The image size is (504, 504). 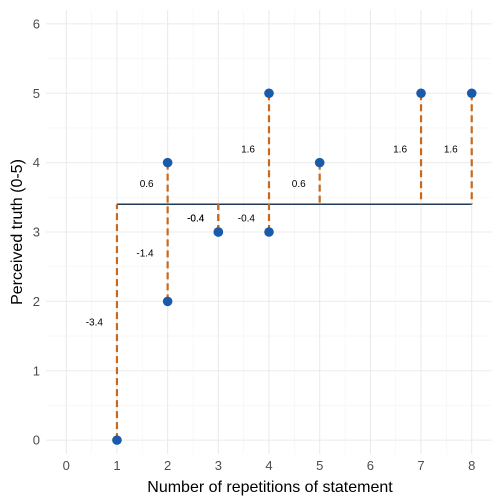 I want to click on y-tick-label: 6, so click(x=36, y=23).